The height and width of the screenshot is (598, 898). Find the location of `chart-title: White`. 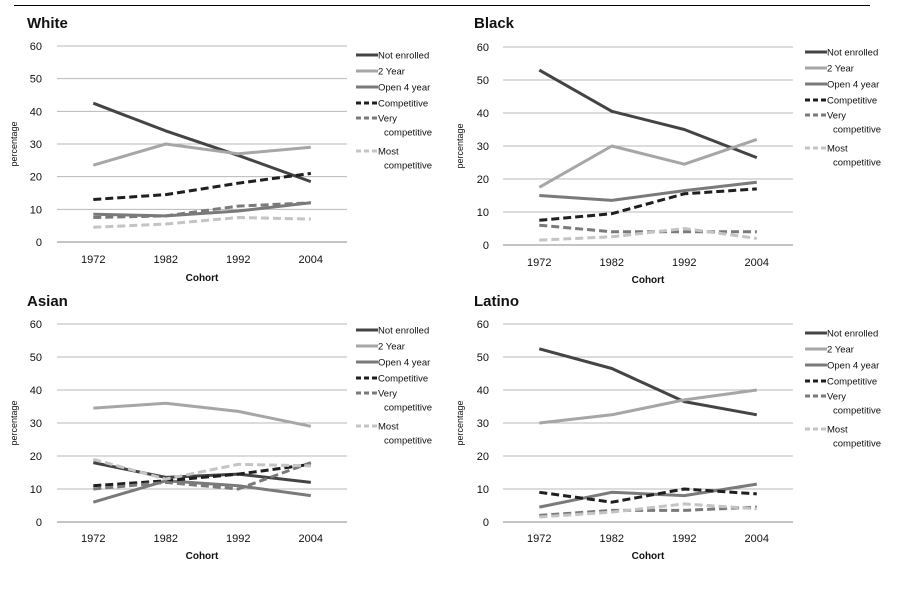

chart-title: White is located at coordinates (47, 23).